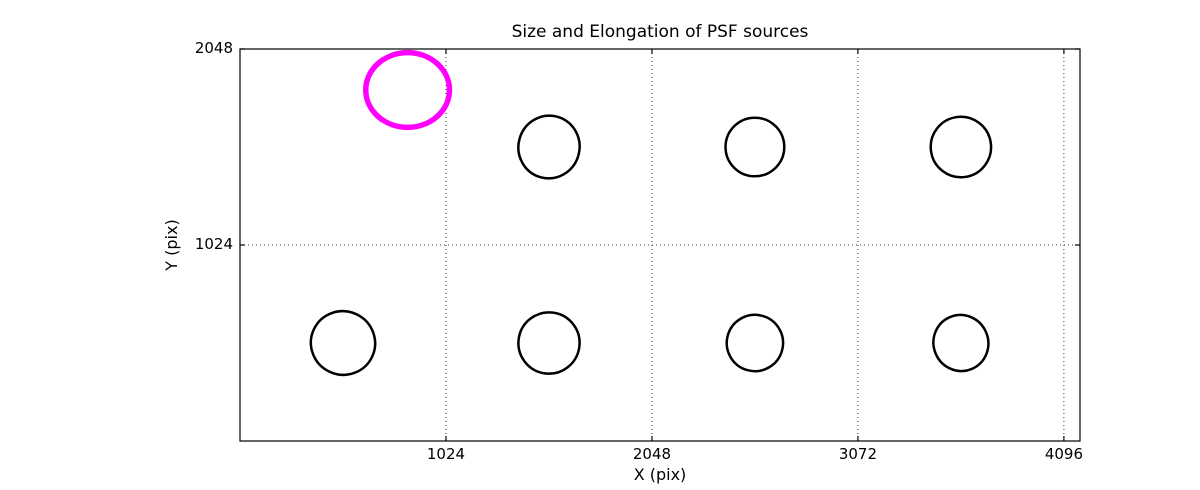  I want to click on y-tick-label-1024: 1024, so click(214, 244).